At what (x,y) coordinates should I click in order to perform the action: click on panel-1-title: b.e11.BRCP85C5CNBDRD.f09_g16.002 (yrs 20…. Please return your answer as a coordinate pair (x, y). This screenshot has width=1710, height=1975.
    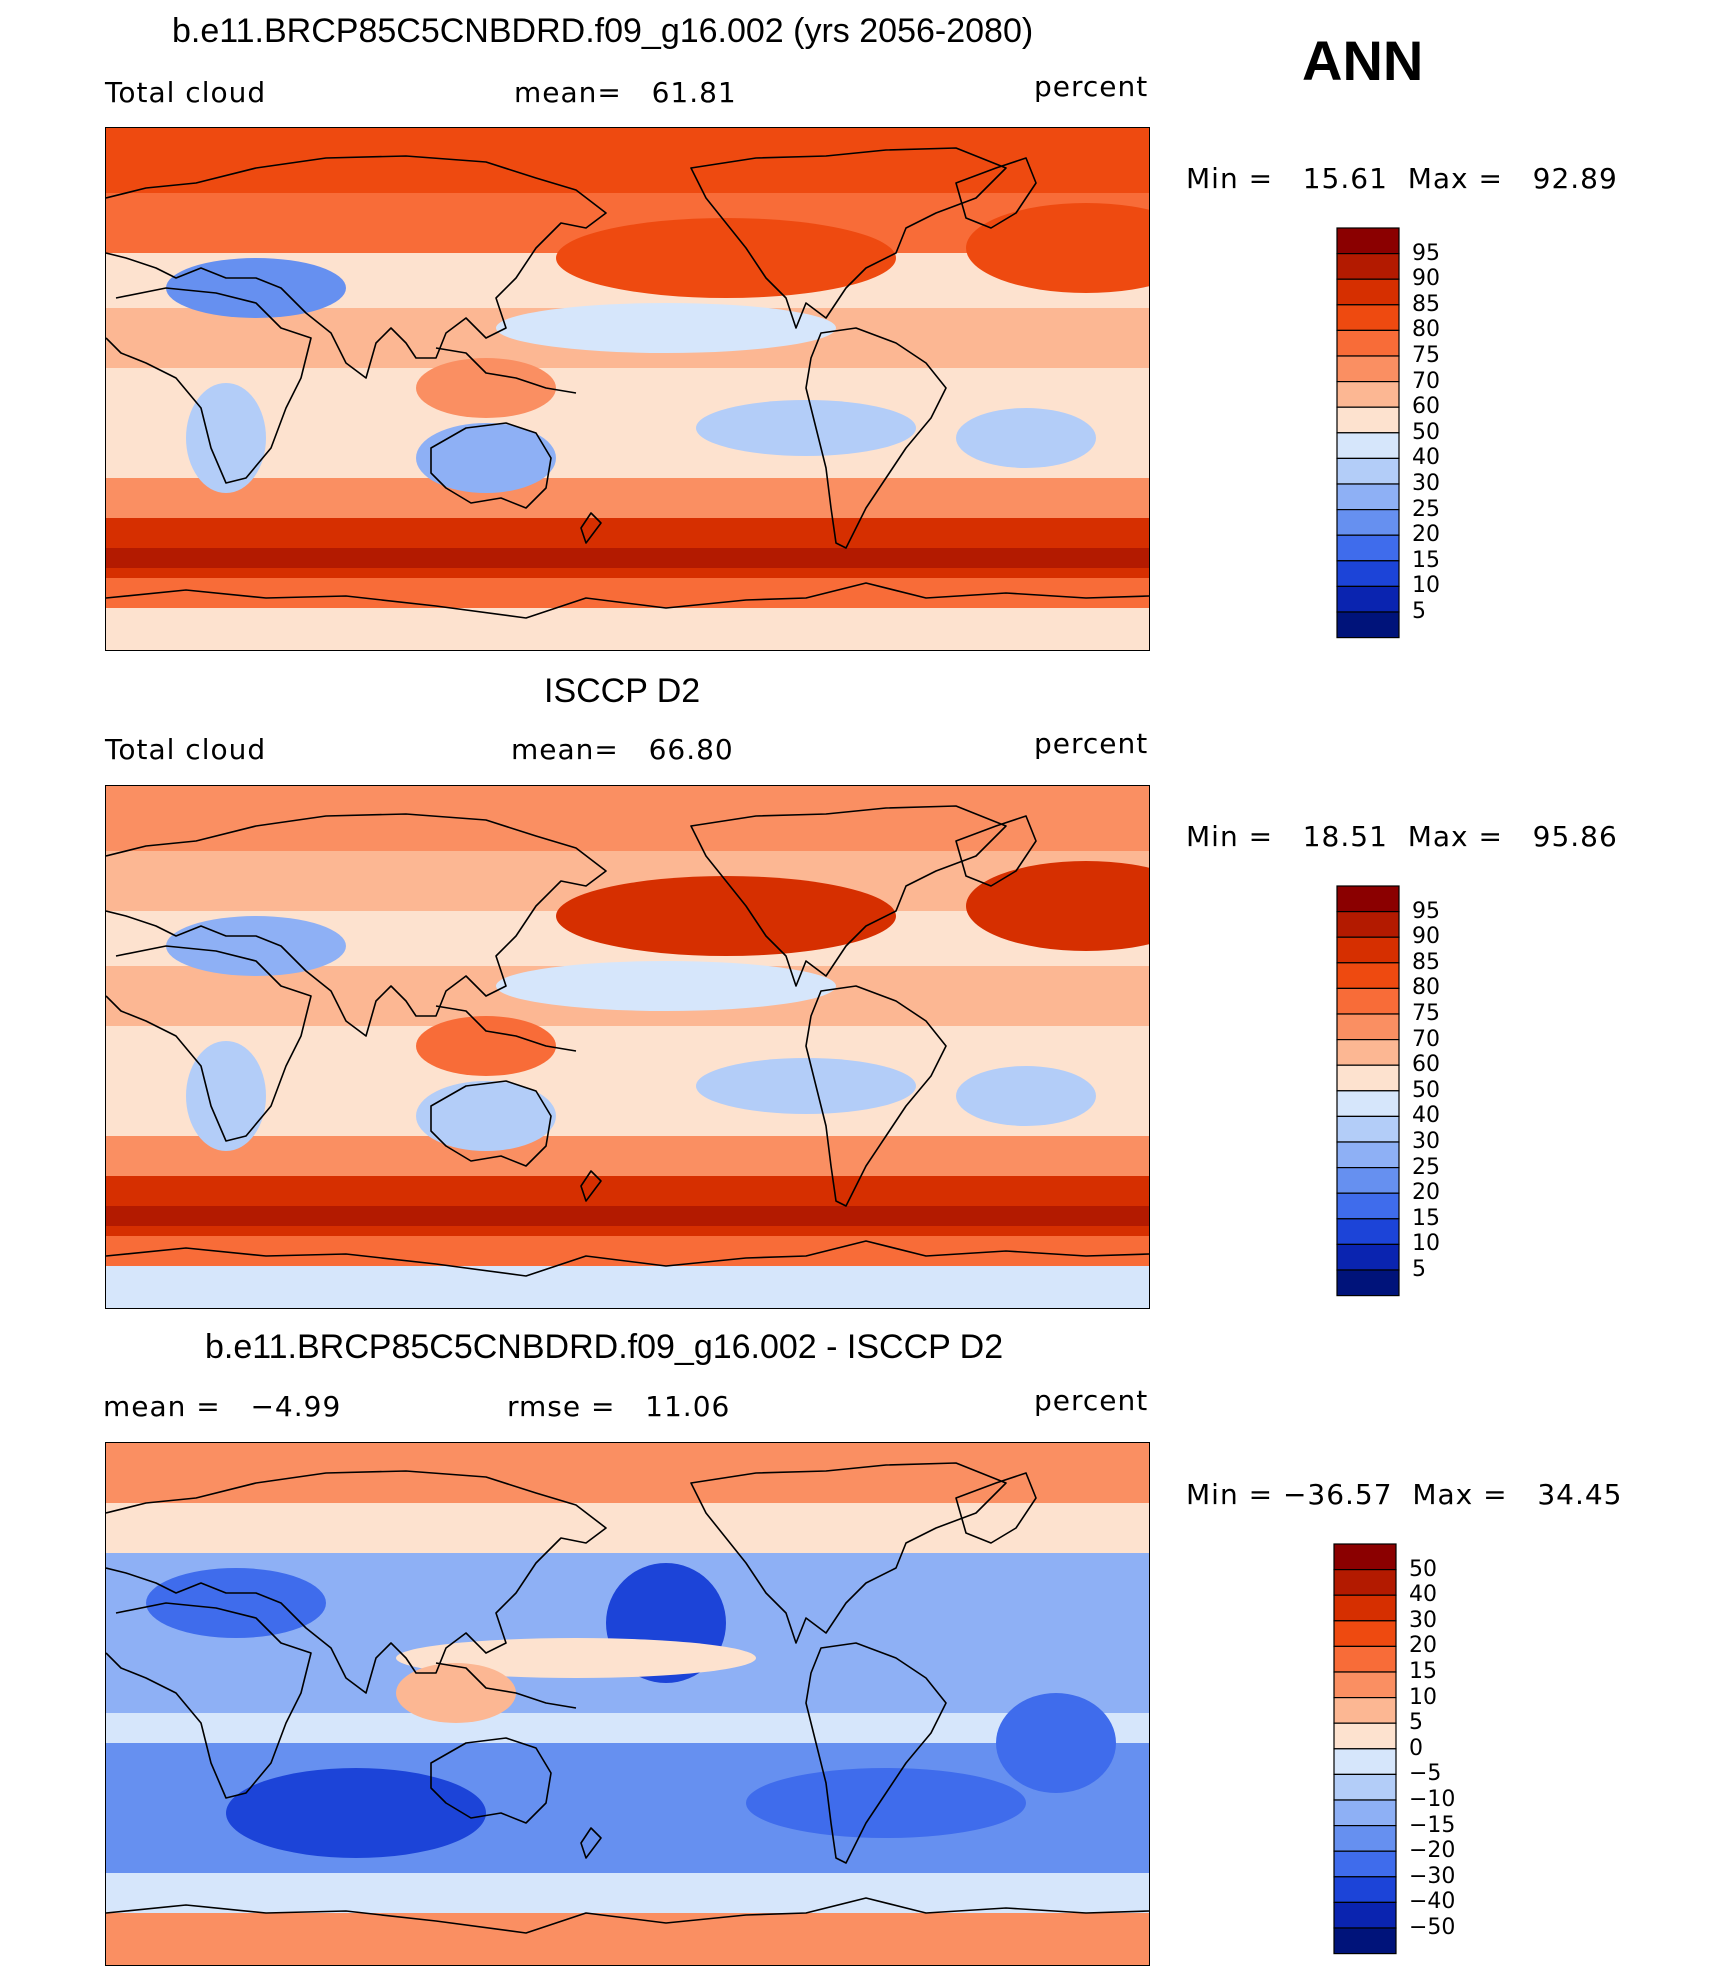
    Looking at the image, I should click on (603, 31).